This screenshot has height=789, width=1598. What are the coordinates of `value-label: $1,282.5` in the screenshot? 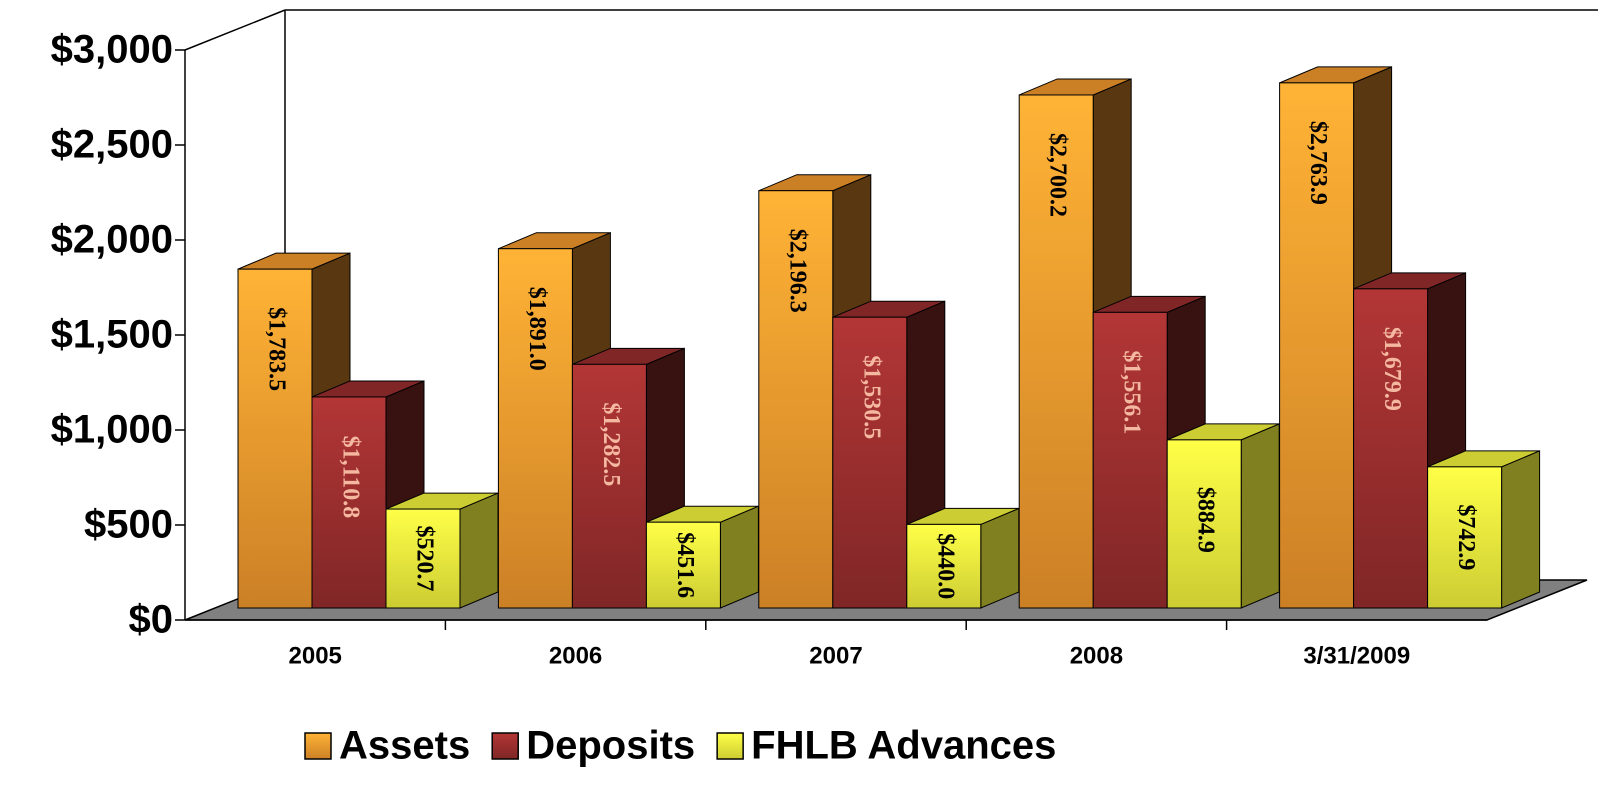 It's located at (611, 444).